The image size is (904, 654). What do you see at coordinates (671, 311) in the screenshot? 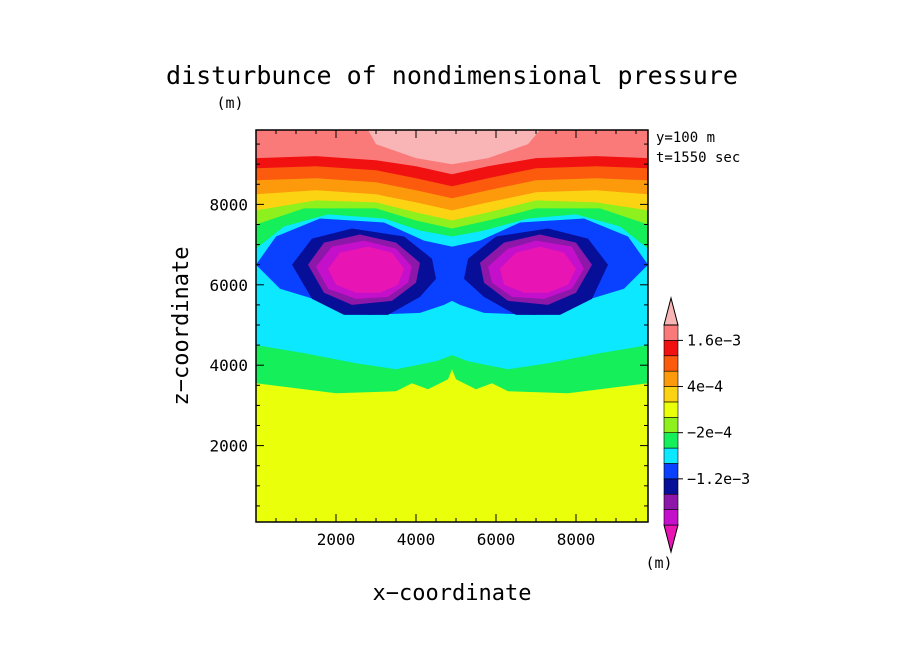
I see `colorbar-max-arrow` at bounding box center [671, 311].